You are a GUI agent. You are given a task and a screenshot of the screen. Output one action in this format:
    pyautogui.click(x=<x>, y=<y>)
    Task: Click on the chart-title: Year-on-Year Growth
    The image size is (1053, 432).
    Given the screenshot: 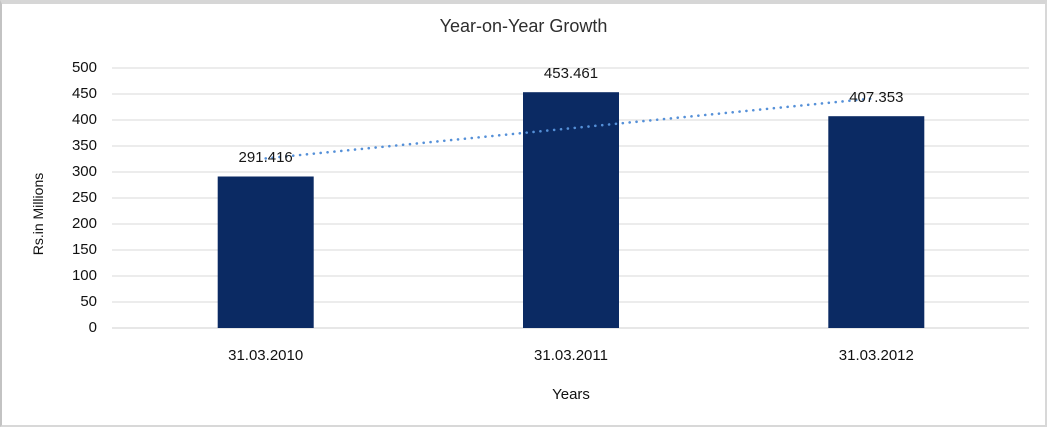 What is the action you would take?
    pyautogui.click(x=523, y=26)
    